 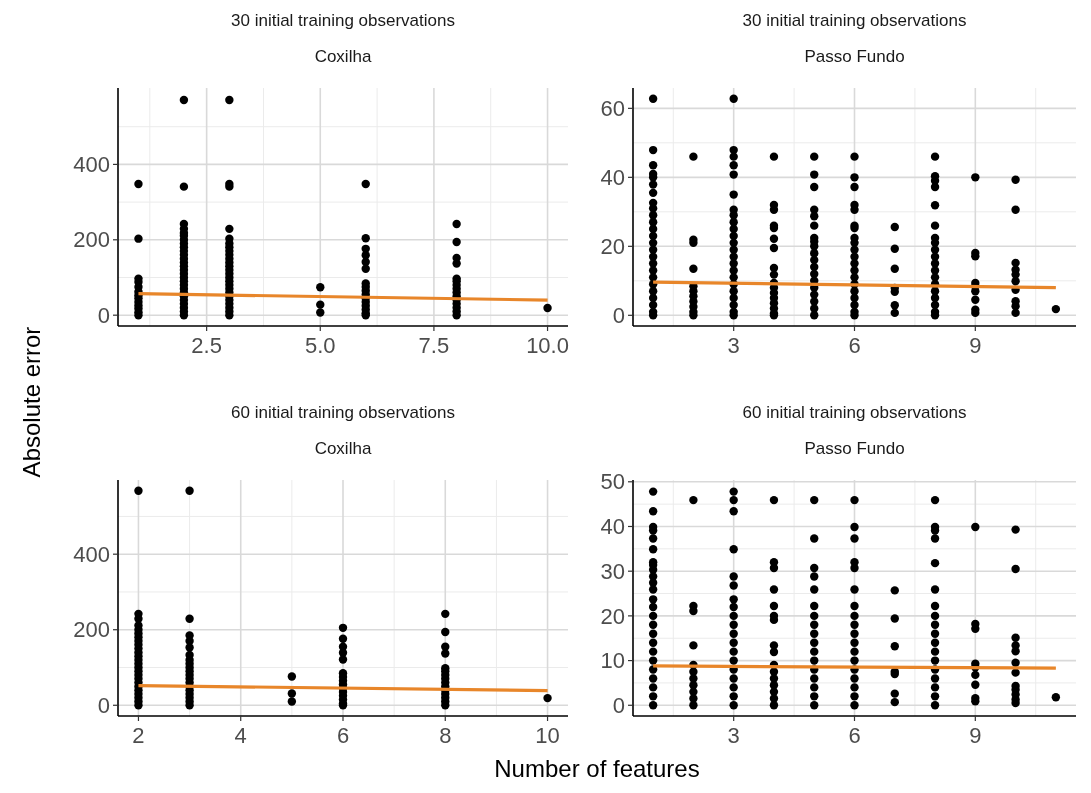 I want to click on x-tick-label: 7.5, so click(x=434, y=345).